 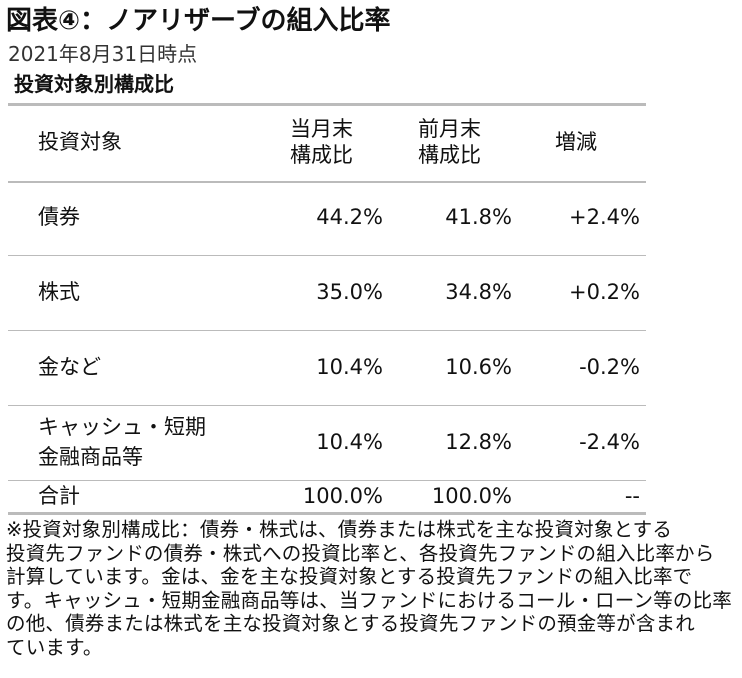 I want to click on cell-value: 10.6%, so click(x=478, y=367).